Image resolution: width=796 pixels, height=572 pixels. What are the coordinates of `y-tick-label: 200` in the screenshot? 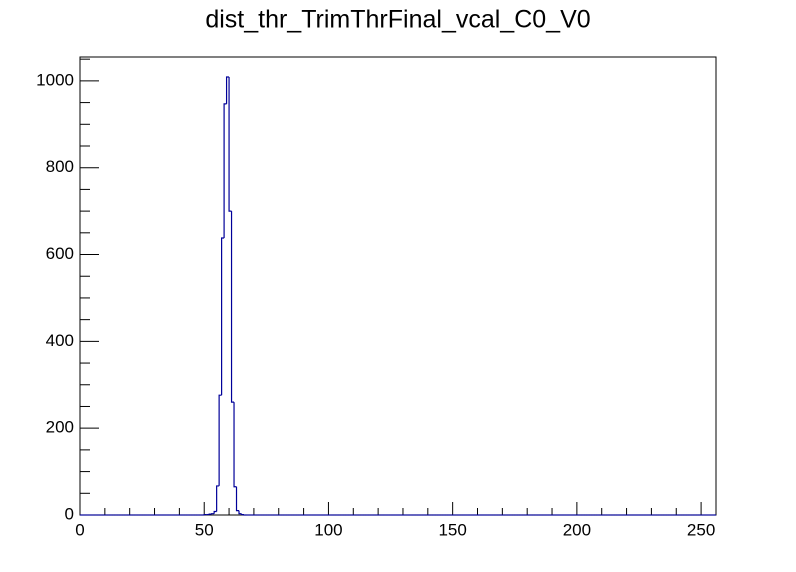 It's located at (60, 427).